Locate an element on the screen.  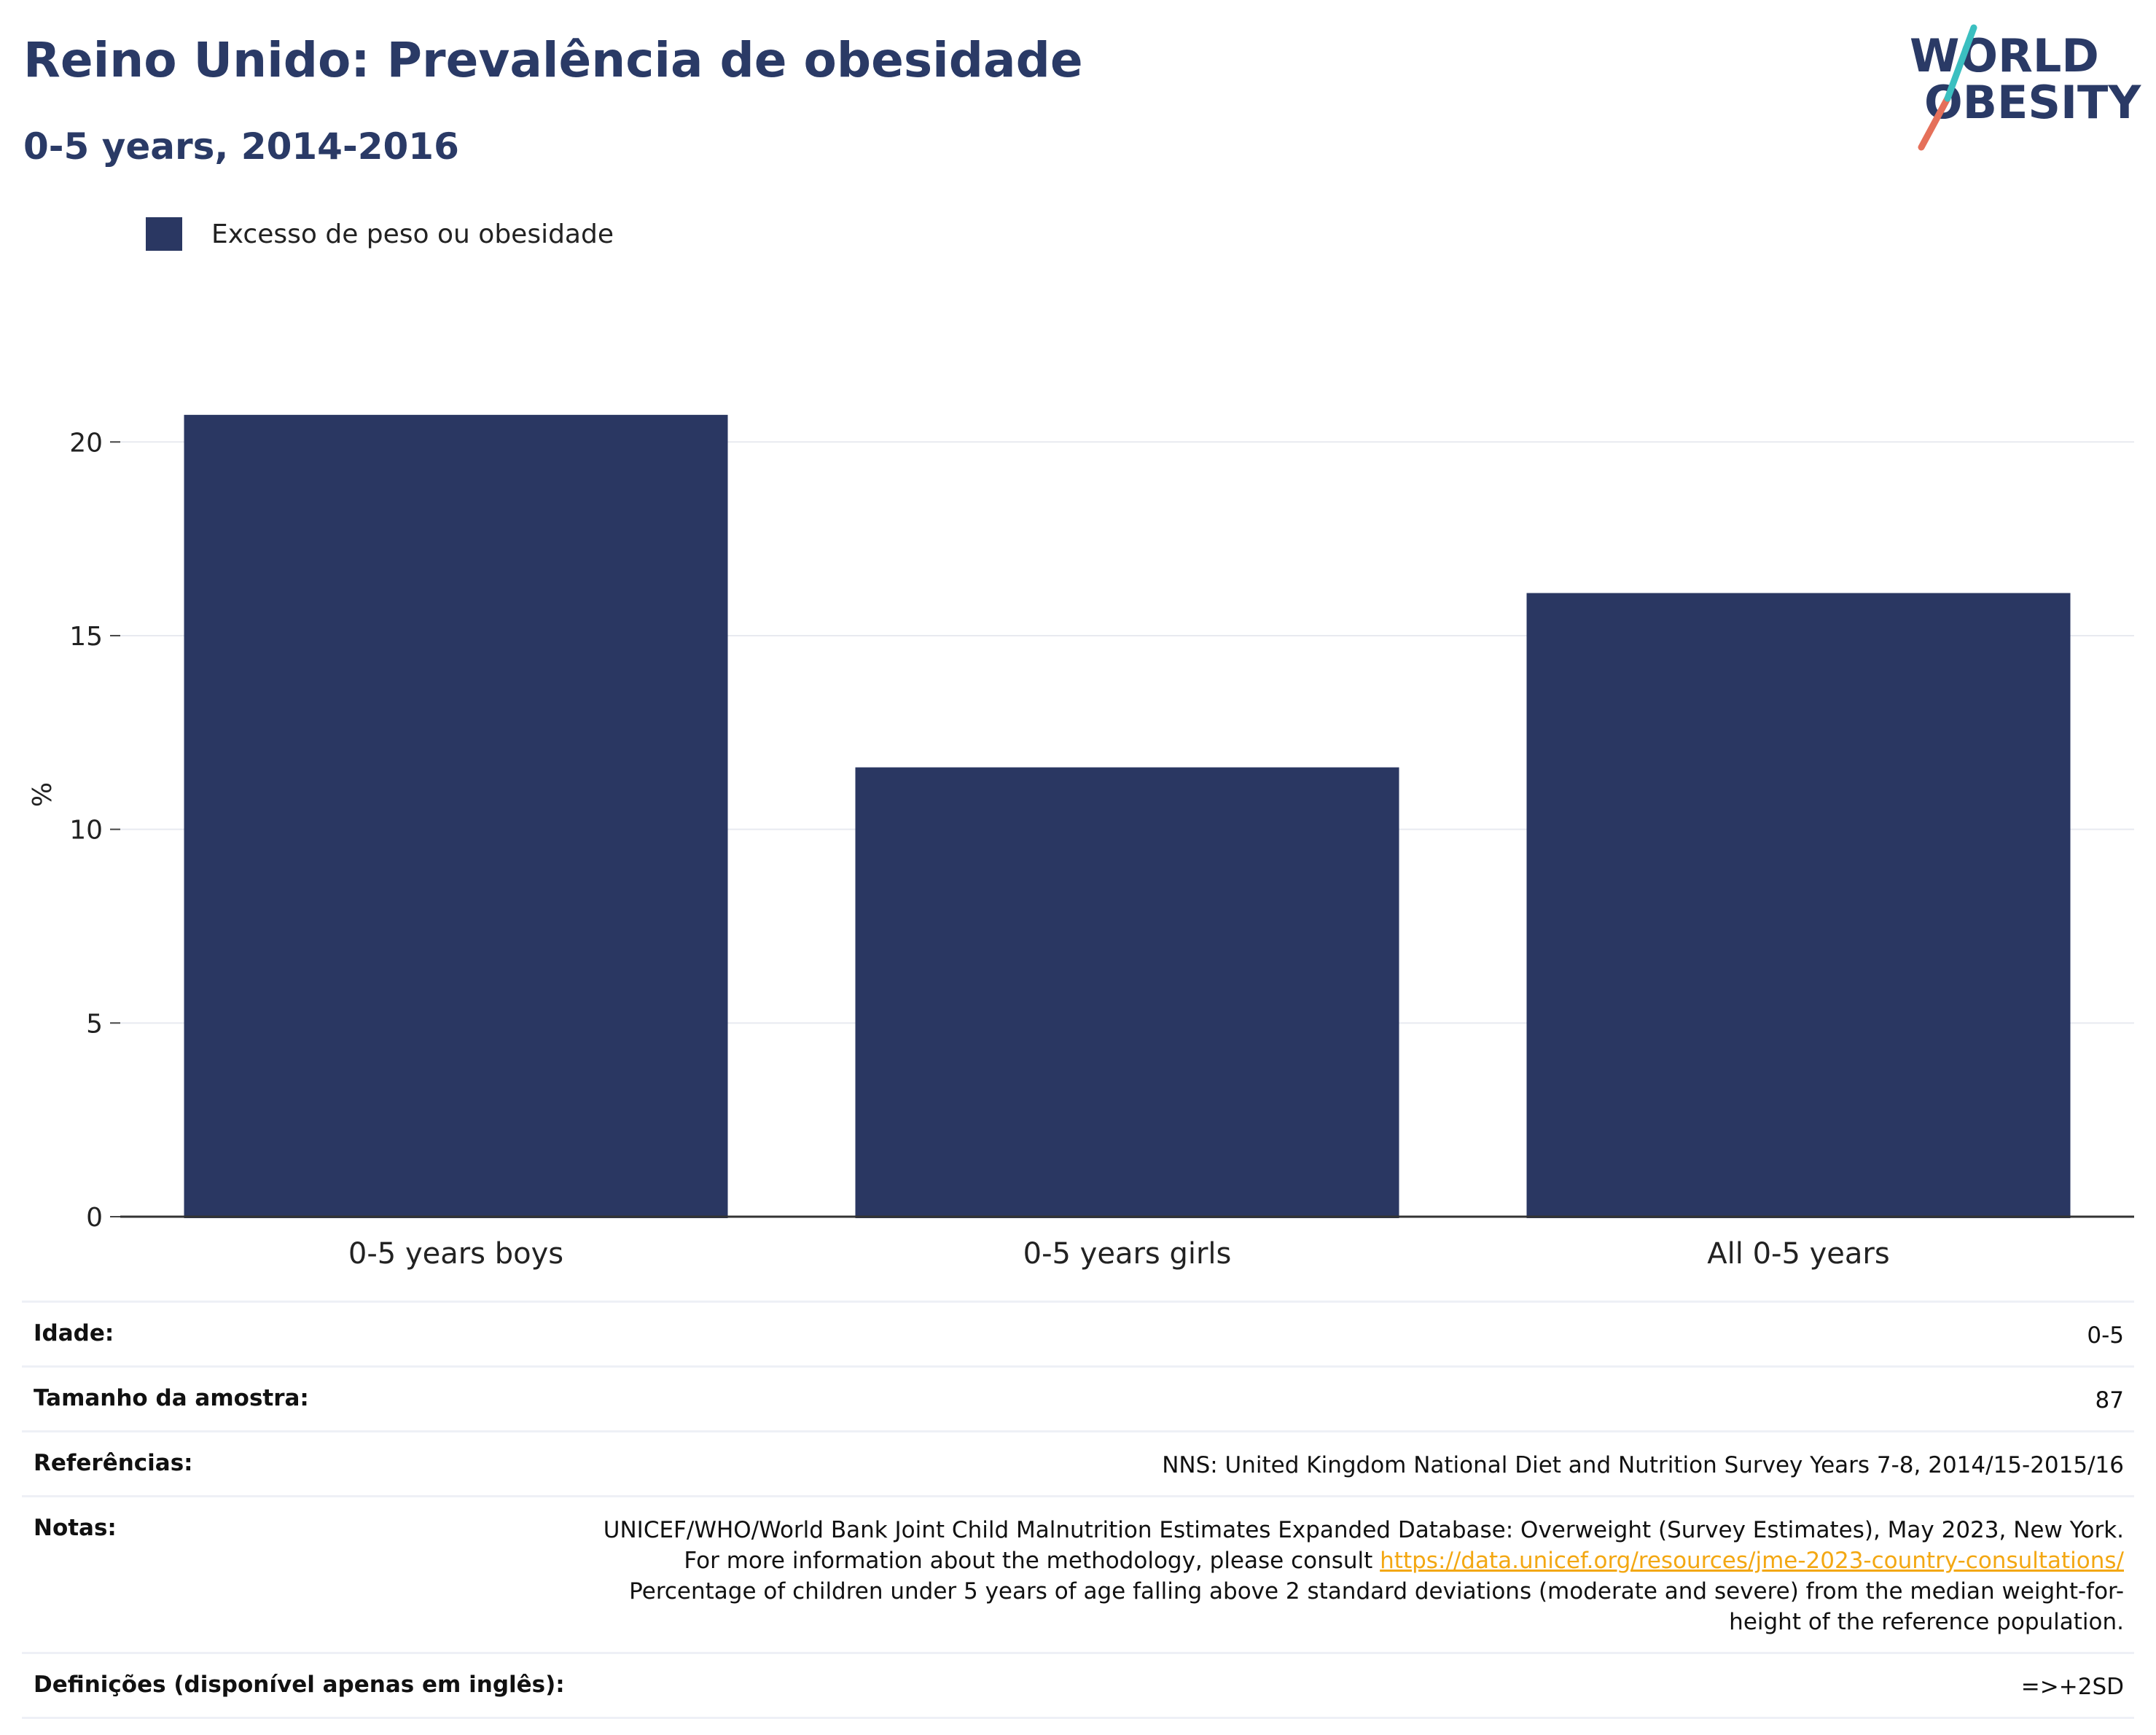
info-label: Tamanho da amostra: is located at coordinates (172, 1398).